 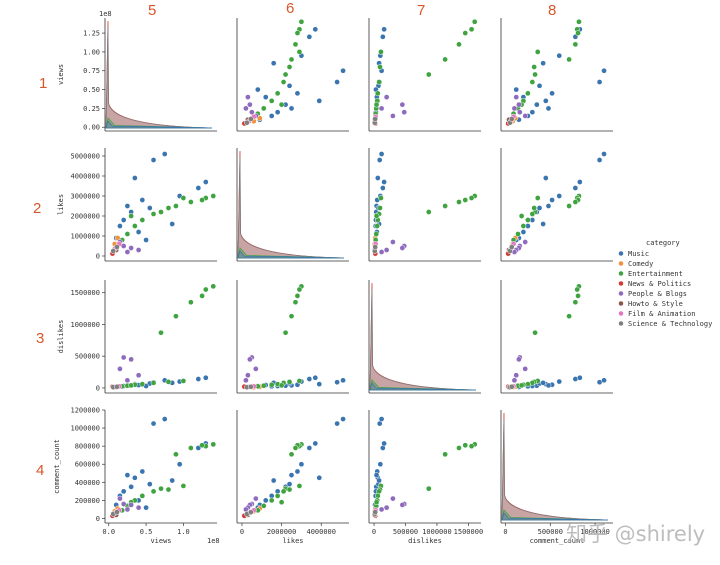 I want to click on y-axis-label: views, so click(x=61, y=74).